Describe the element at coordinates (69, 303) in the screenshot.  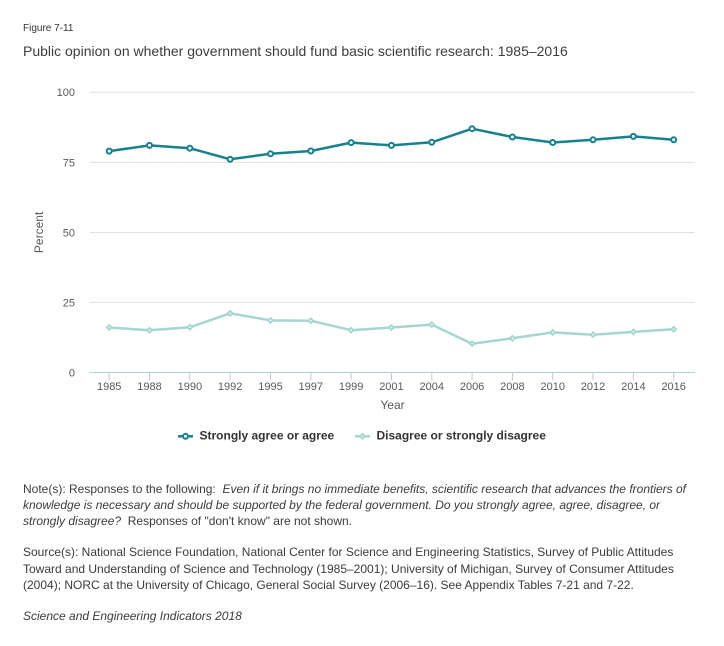
I see `svg-text: 25` at that location.